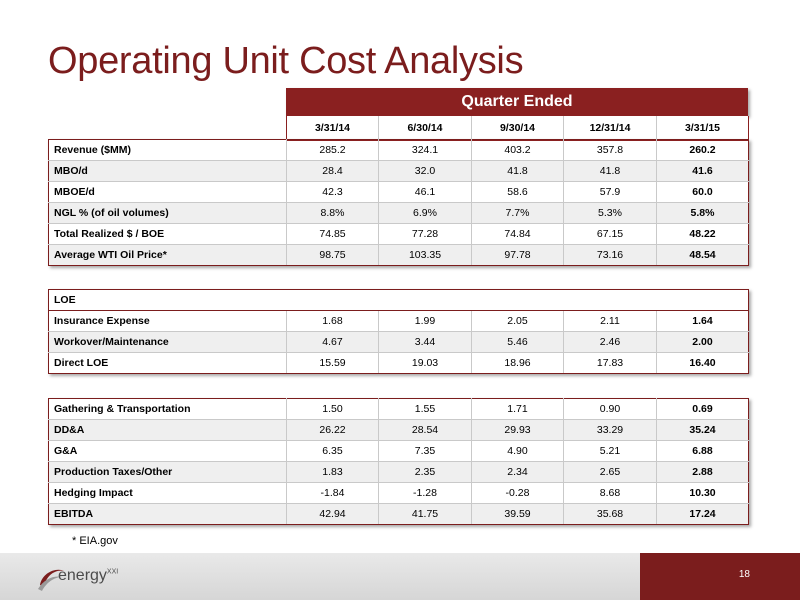 The height and width of the screenshot is (600, 800). Describe the element at coordinates (703, 342) in the screenshot. I see `cell-value: 2.00` at that location.